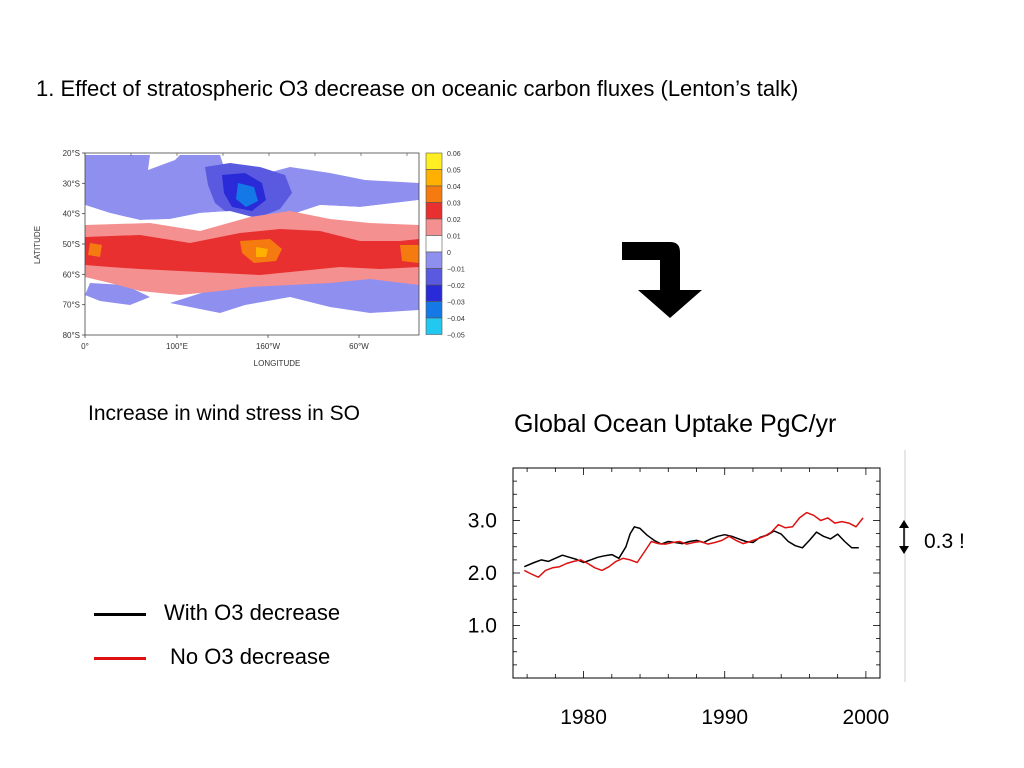 The height and width of the screenshot is (768, 1024). What do you see at coordinates (449, 253) in the screenshot?
I see `colorbar-label: 0` at bounding box center [449, 253].